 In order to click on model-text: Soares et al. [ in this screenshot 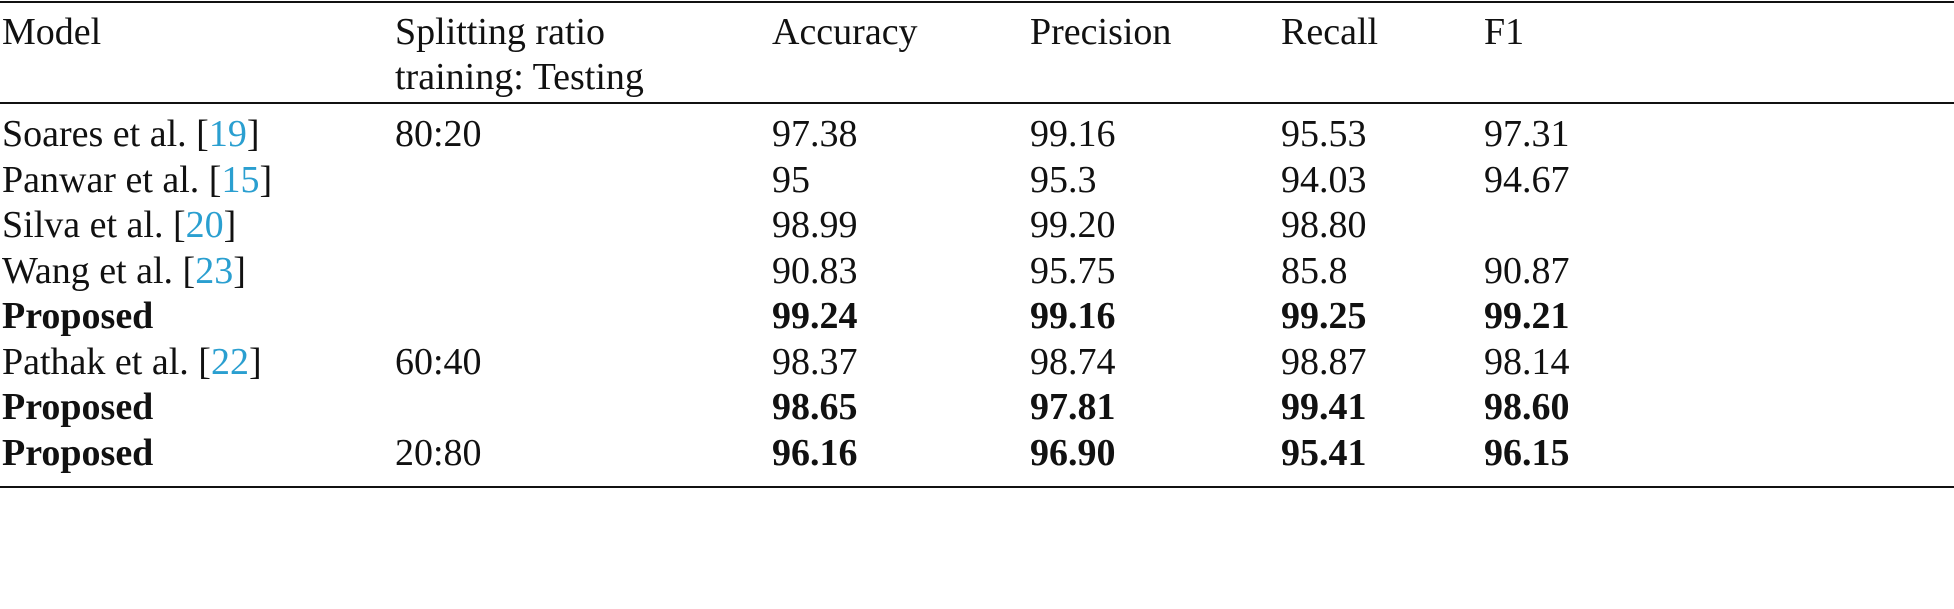, I will do `click(105, 134)`.